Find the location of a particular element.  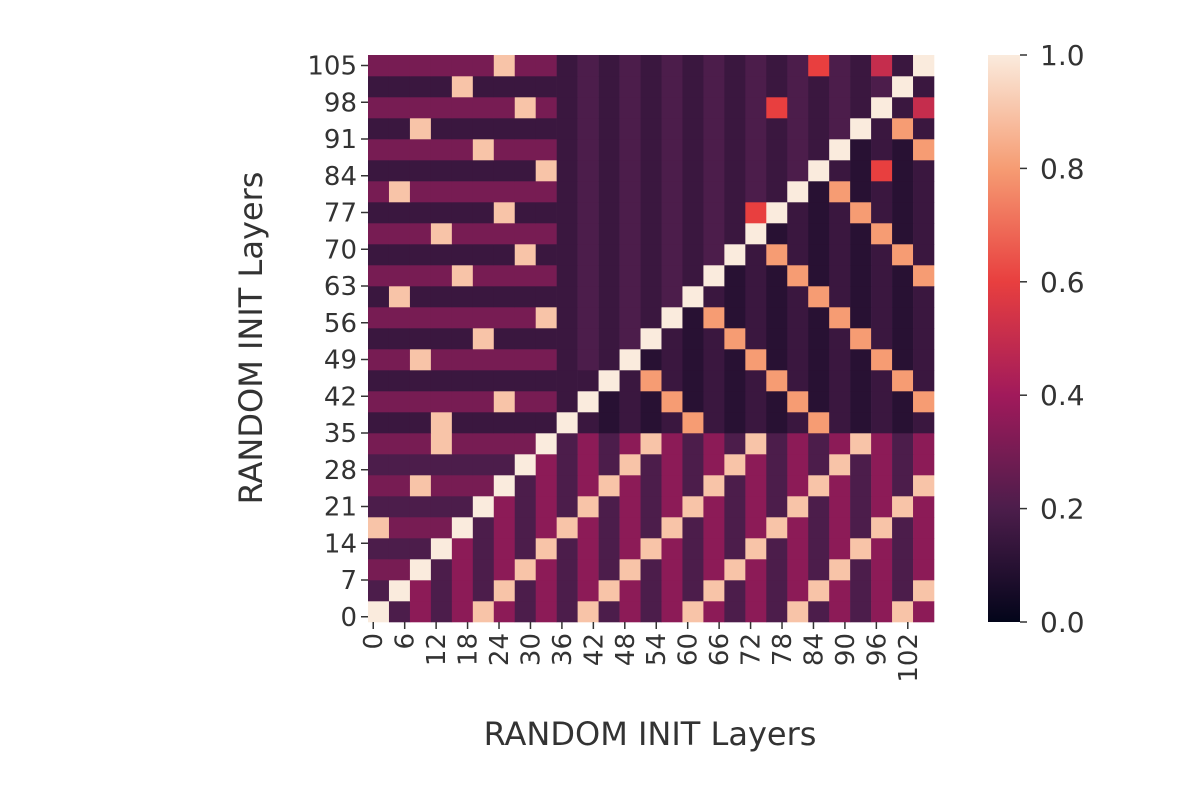

x-tick-label: 18 is located at coordinates (469, 649).